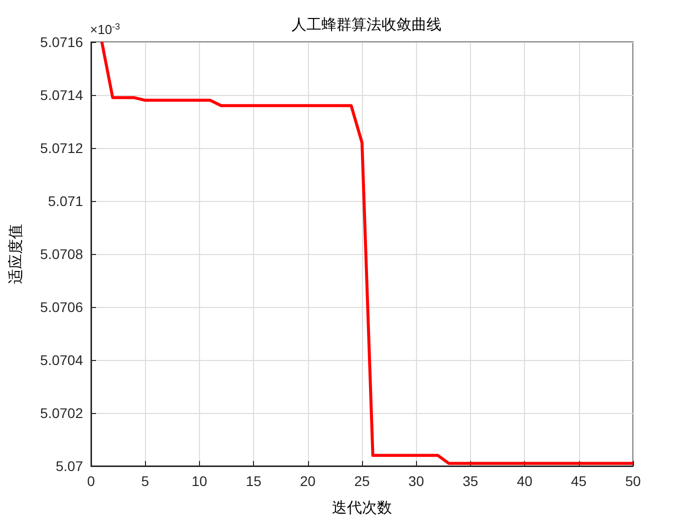  What do you see at coordinates (70, 466) in the screenshot?
I see `y-tick-label: 5.07` at bounding box center [70, 466].